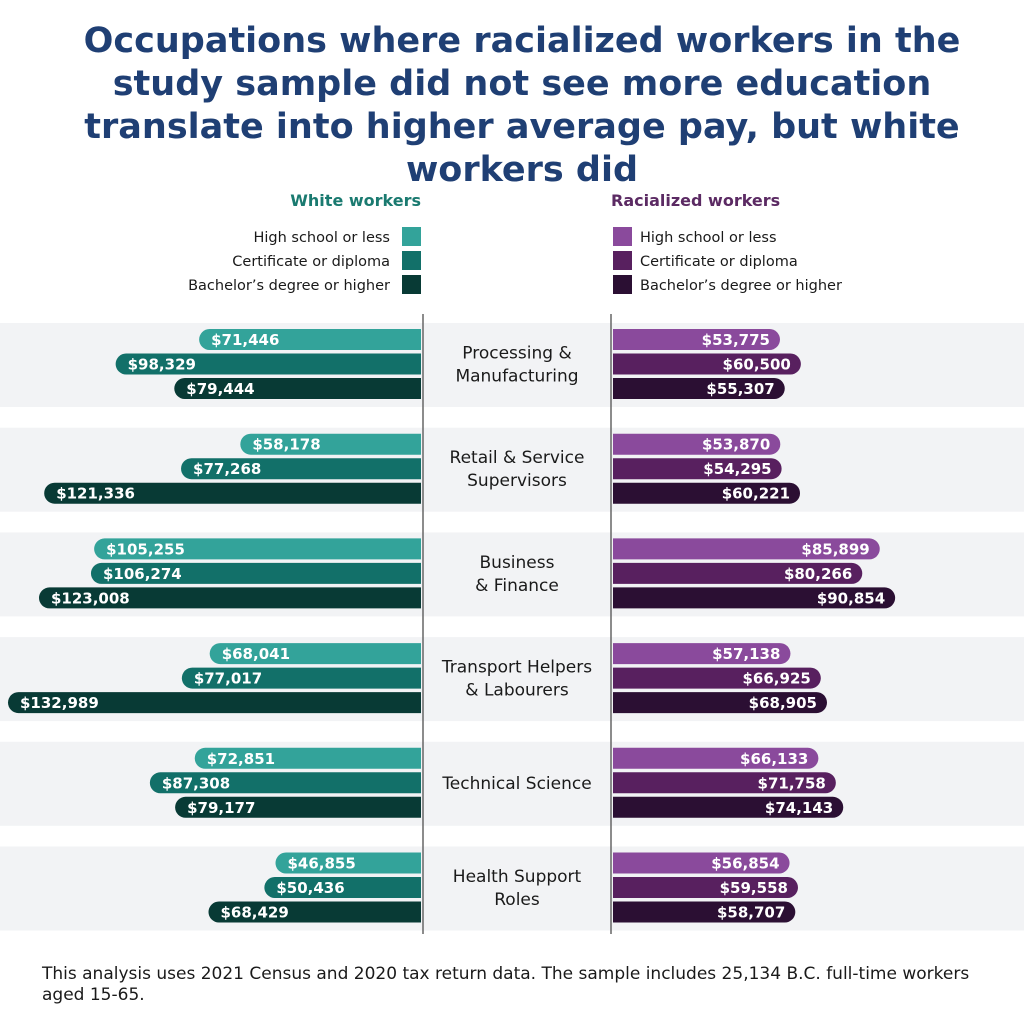 The height and width of the screenshot is (1024, 1024). I want to click on bar-white-retail-service-supervisors-bachelor-s-degree-or-higher, so click(232, 493).